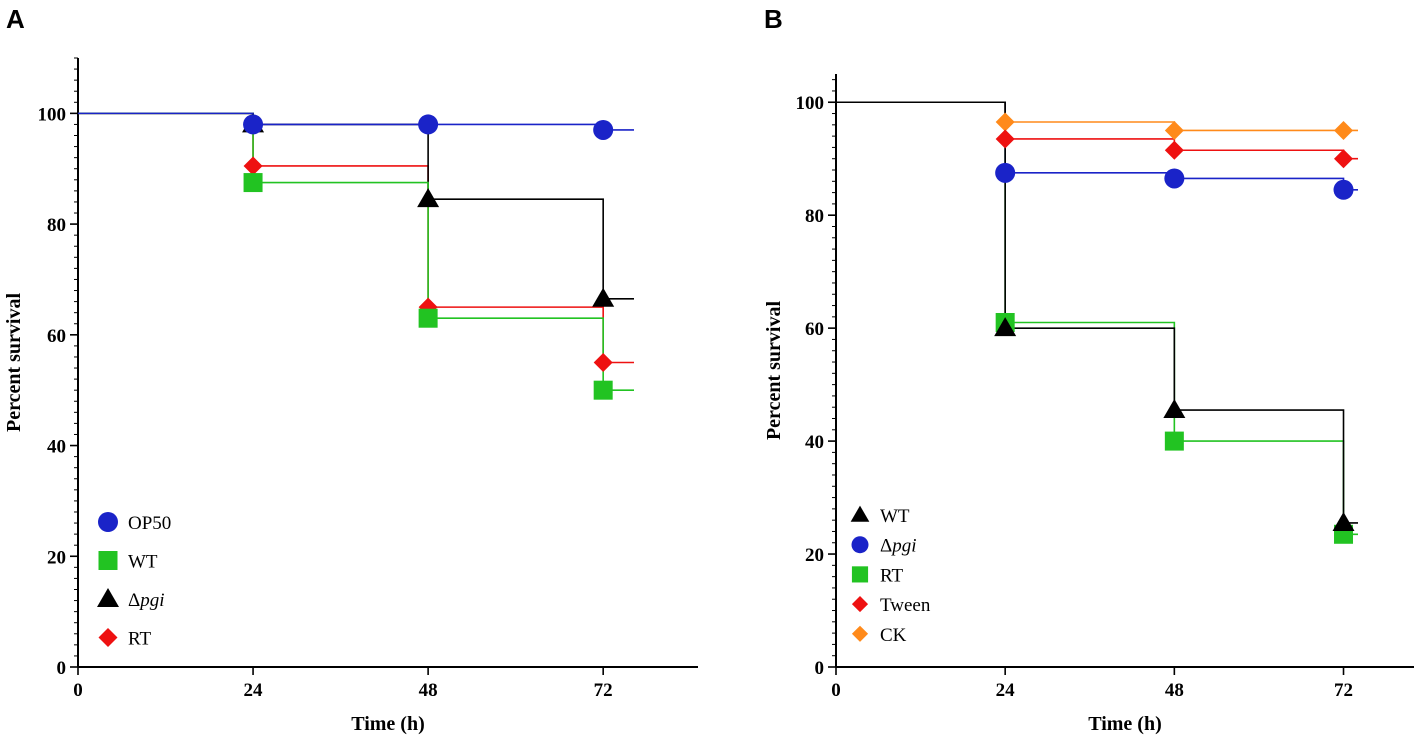 This screenshot has height=738, width=1417. Describe the element at coordinates (860, 633) in the screenshot. I see `legend-marker-ck` at that location.